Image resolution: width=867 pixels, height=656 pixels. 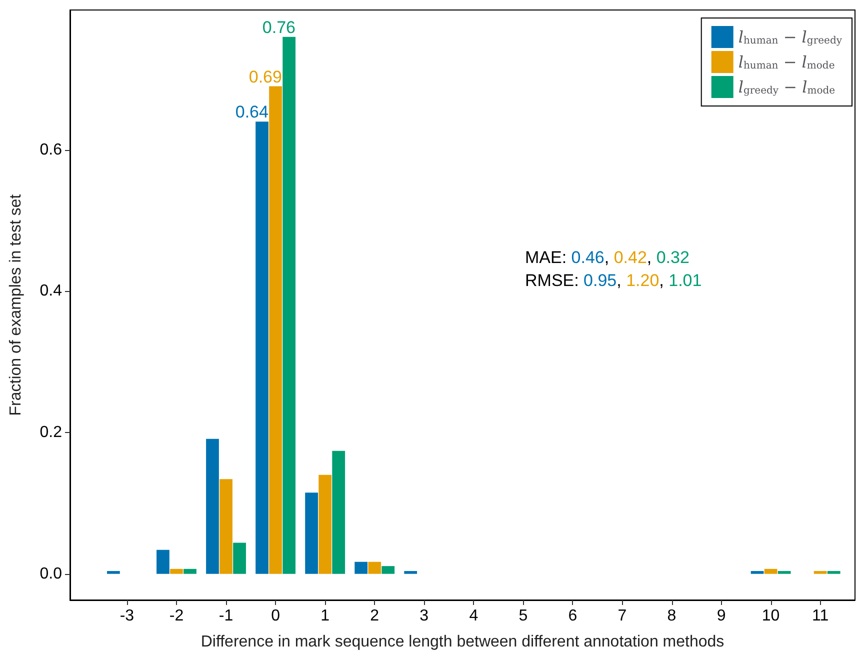 What do you see at coordinates (226, 616) in the screenshot?
I see `x-tick-label: -1` at bounding box center [226, 616].